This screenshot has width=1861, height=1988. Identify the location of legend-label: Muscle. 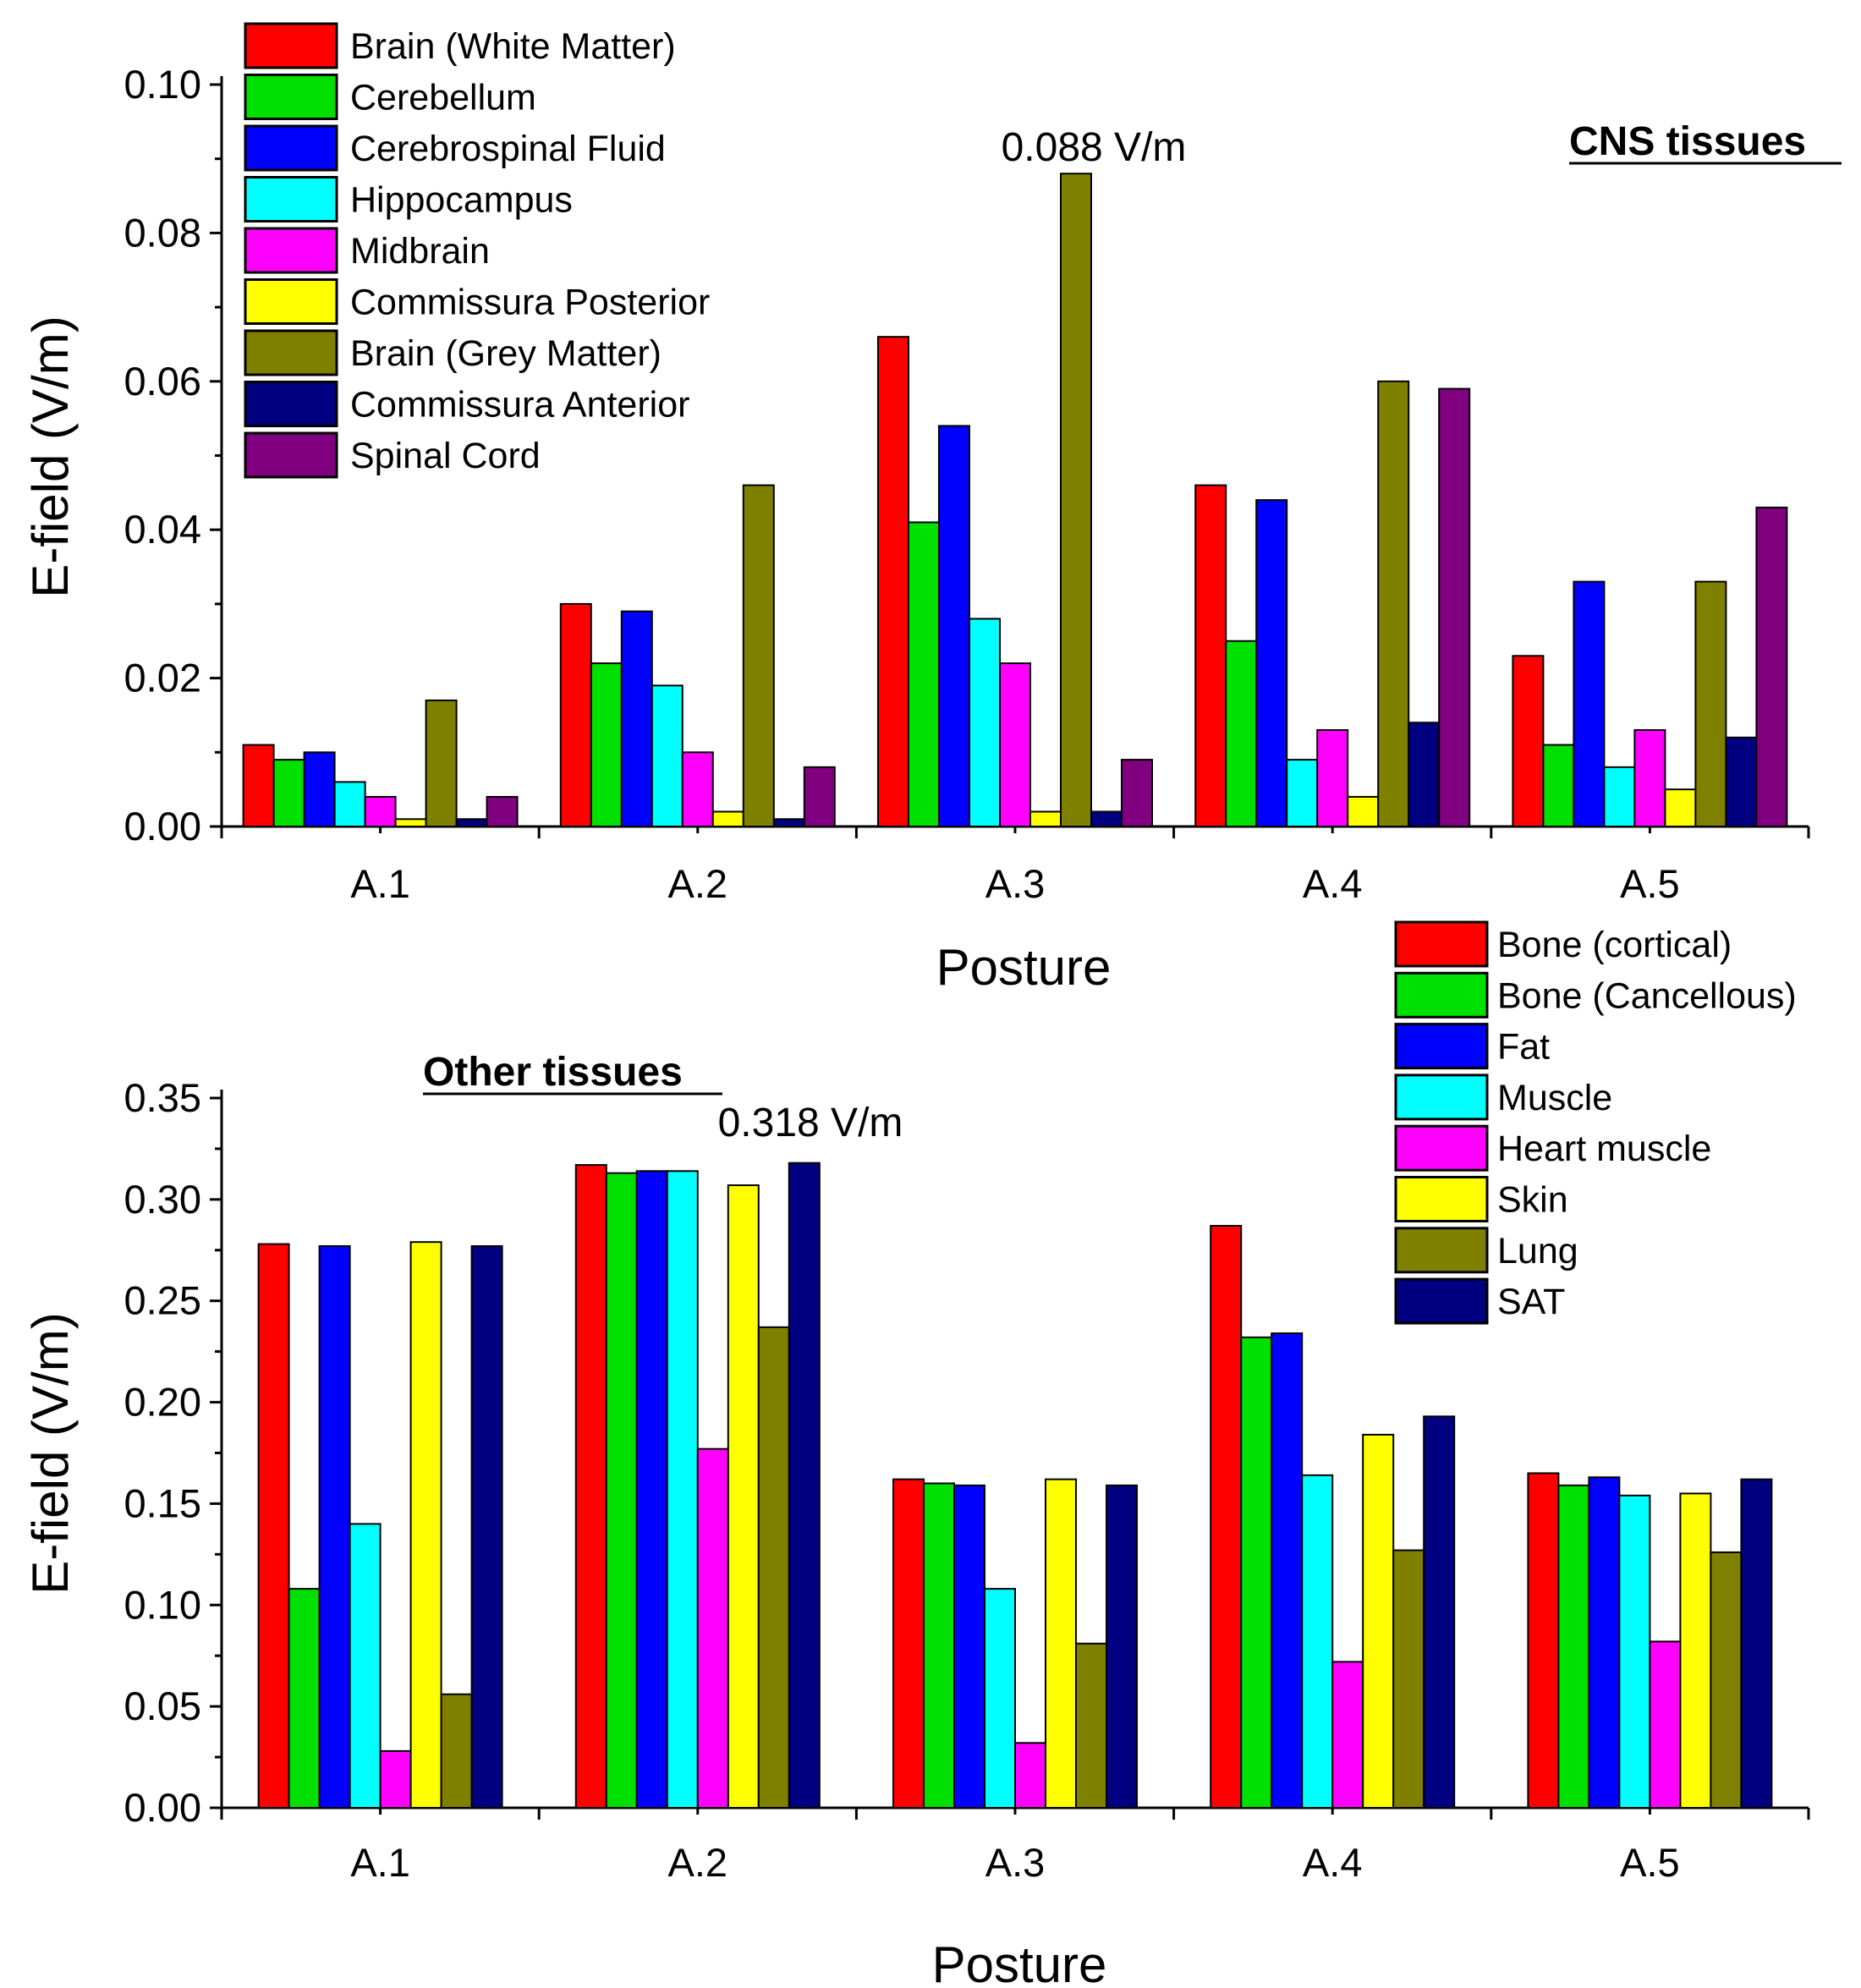
(1554, 1098).